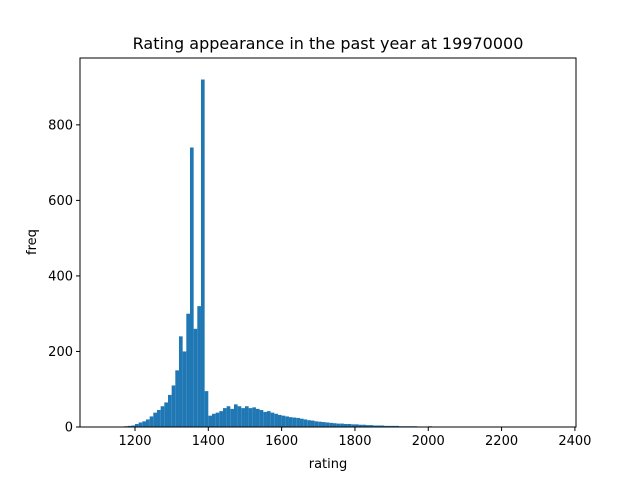 This screenshot has height=480, width=640. What do you see at coordinates (281, 441) in the screenshot?
I see `x-tick-label: 1600` at bounding box center [281, 441].